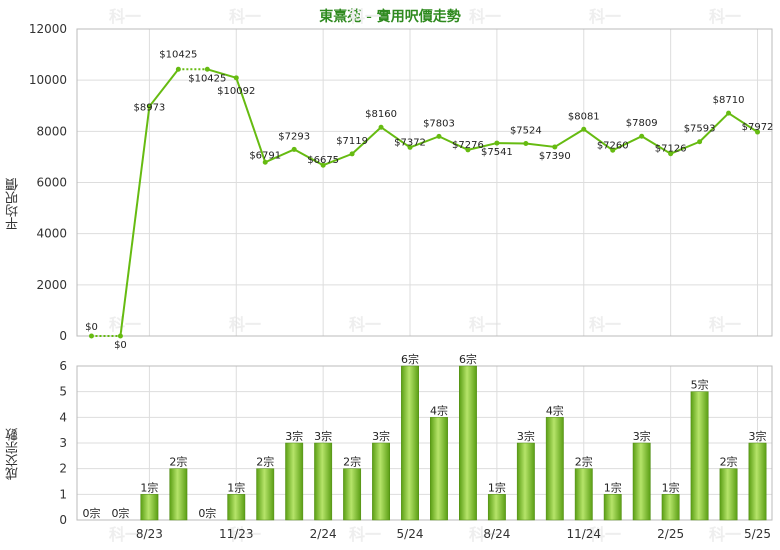 The image size is (780, 550). I want to click on y-tick-label: 6000, so click(51, 183).